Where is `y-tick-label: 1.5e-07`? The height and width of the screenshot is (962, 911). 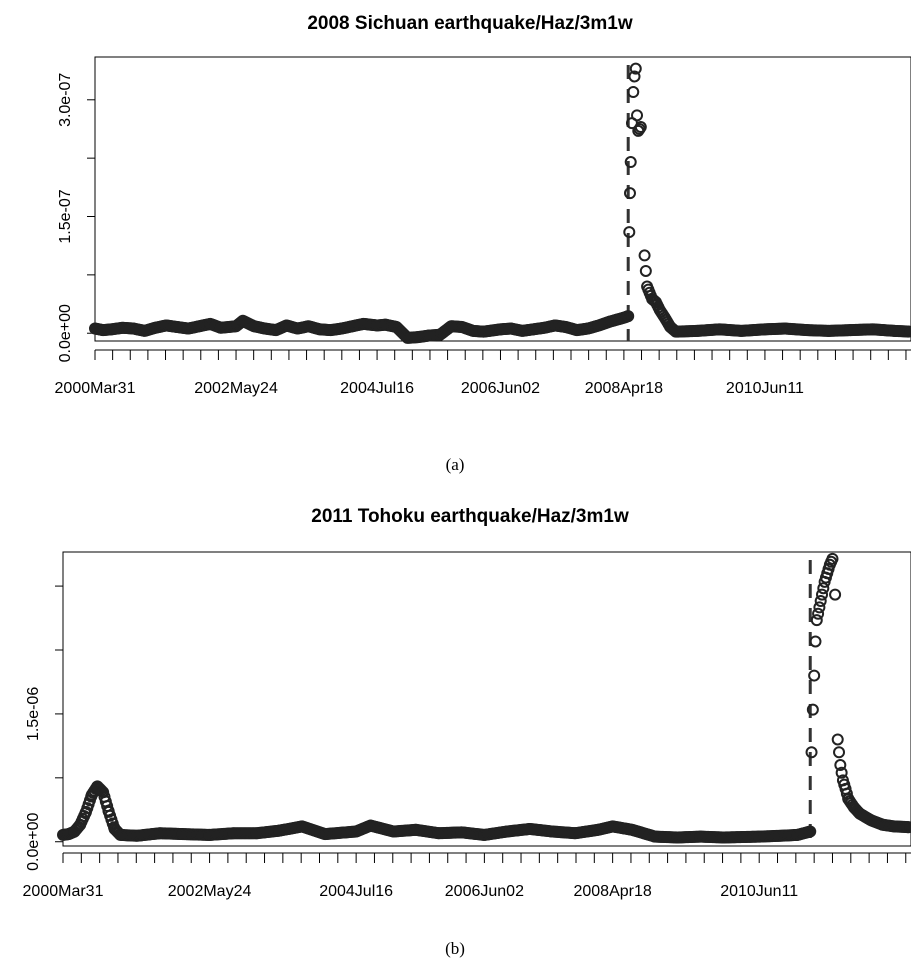 y-tick-label: 1.5e-07 is located at coordinates (65, 216).